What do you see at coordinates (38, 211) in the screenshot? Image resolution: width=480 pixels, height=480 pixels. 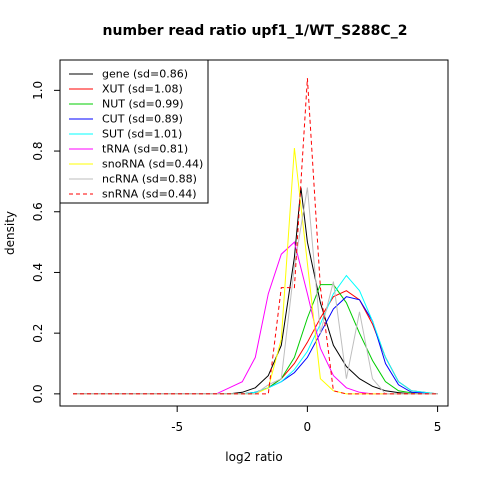 I see `y-tick-label: 0.6` at bounding box center [38, 211].